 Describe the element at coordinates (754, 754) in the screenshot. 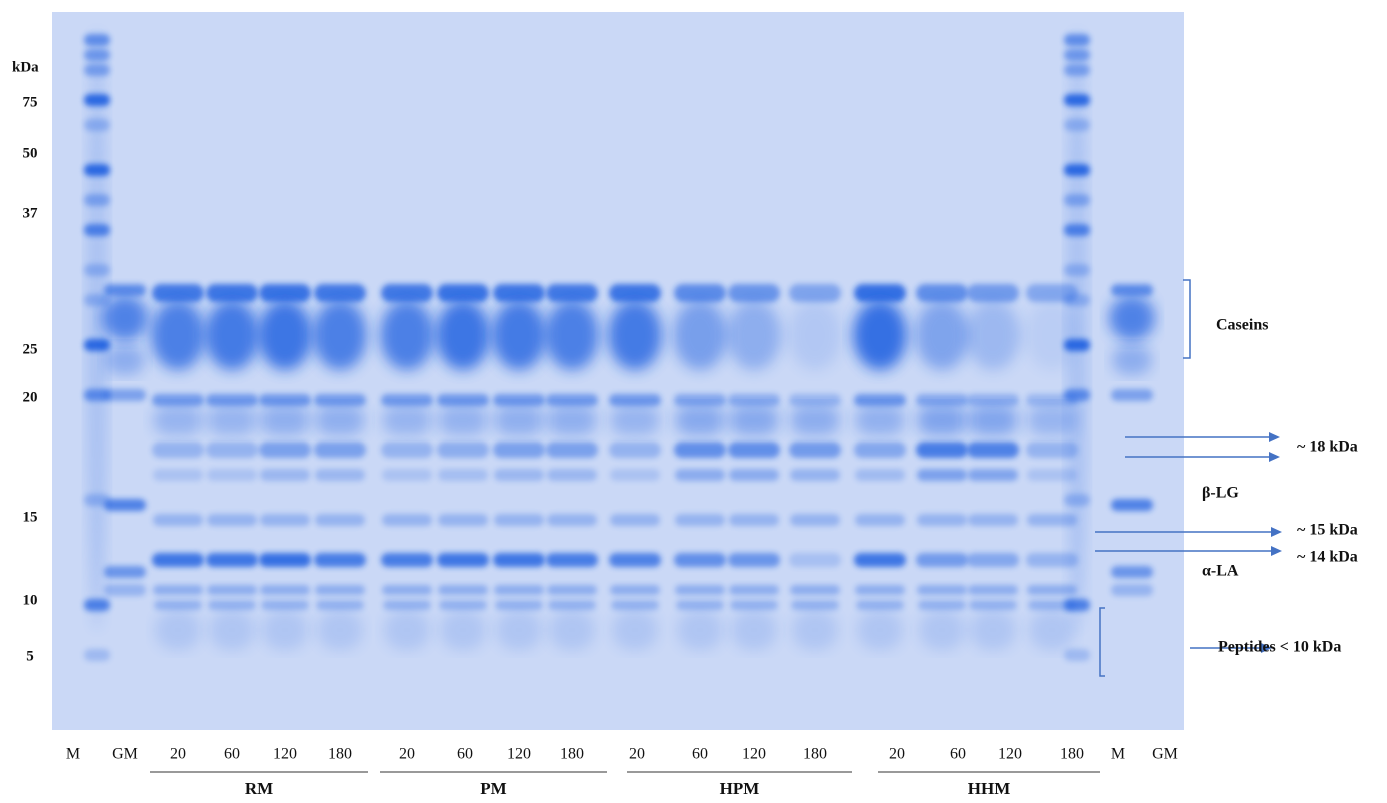

I see `lane-label: 120` at that location.